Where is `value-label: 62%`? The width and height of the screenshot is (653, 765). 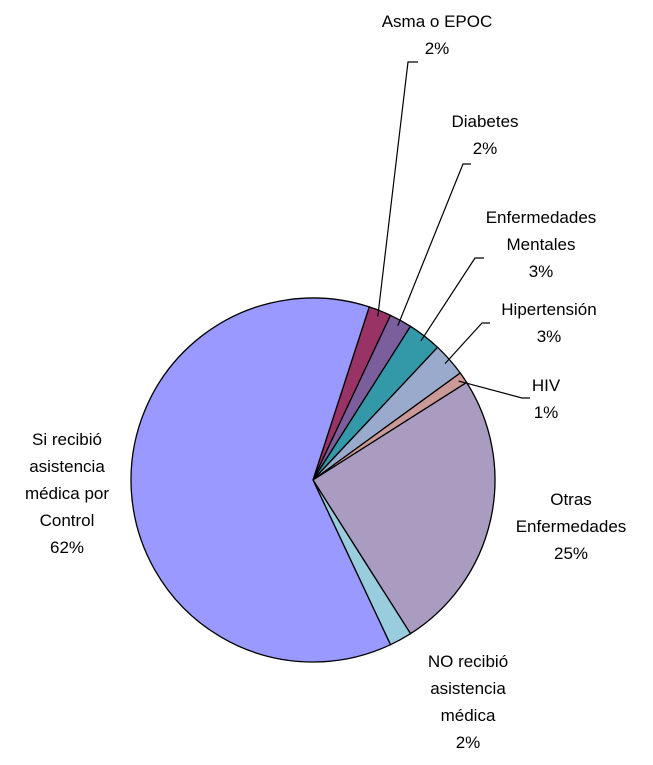 value-label: 62% is located at coordinates (67, 547).